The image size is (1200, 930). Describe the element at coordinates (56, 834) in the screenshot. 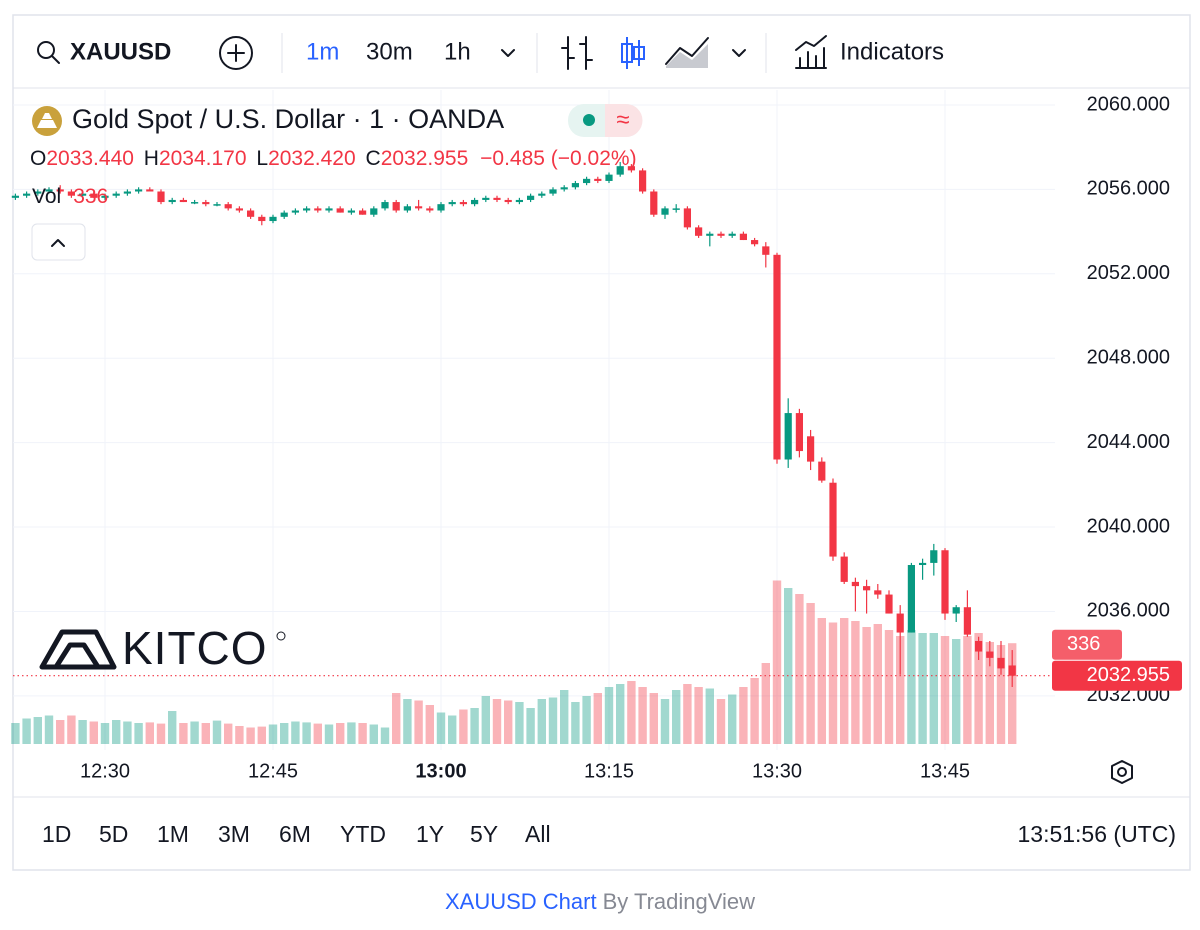

I see `range-button: 1D` at that location.